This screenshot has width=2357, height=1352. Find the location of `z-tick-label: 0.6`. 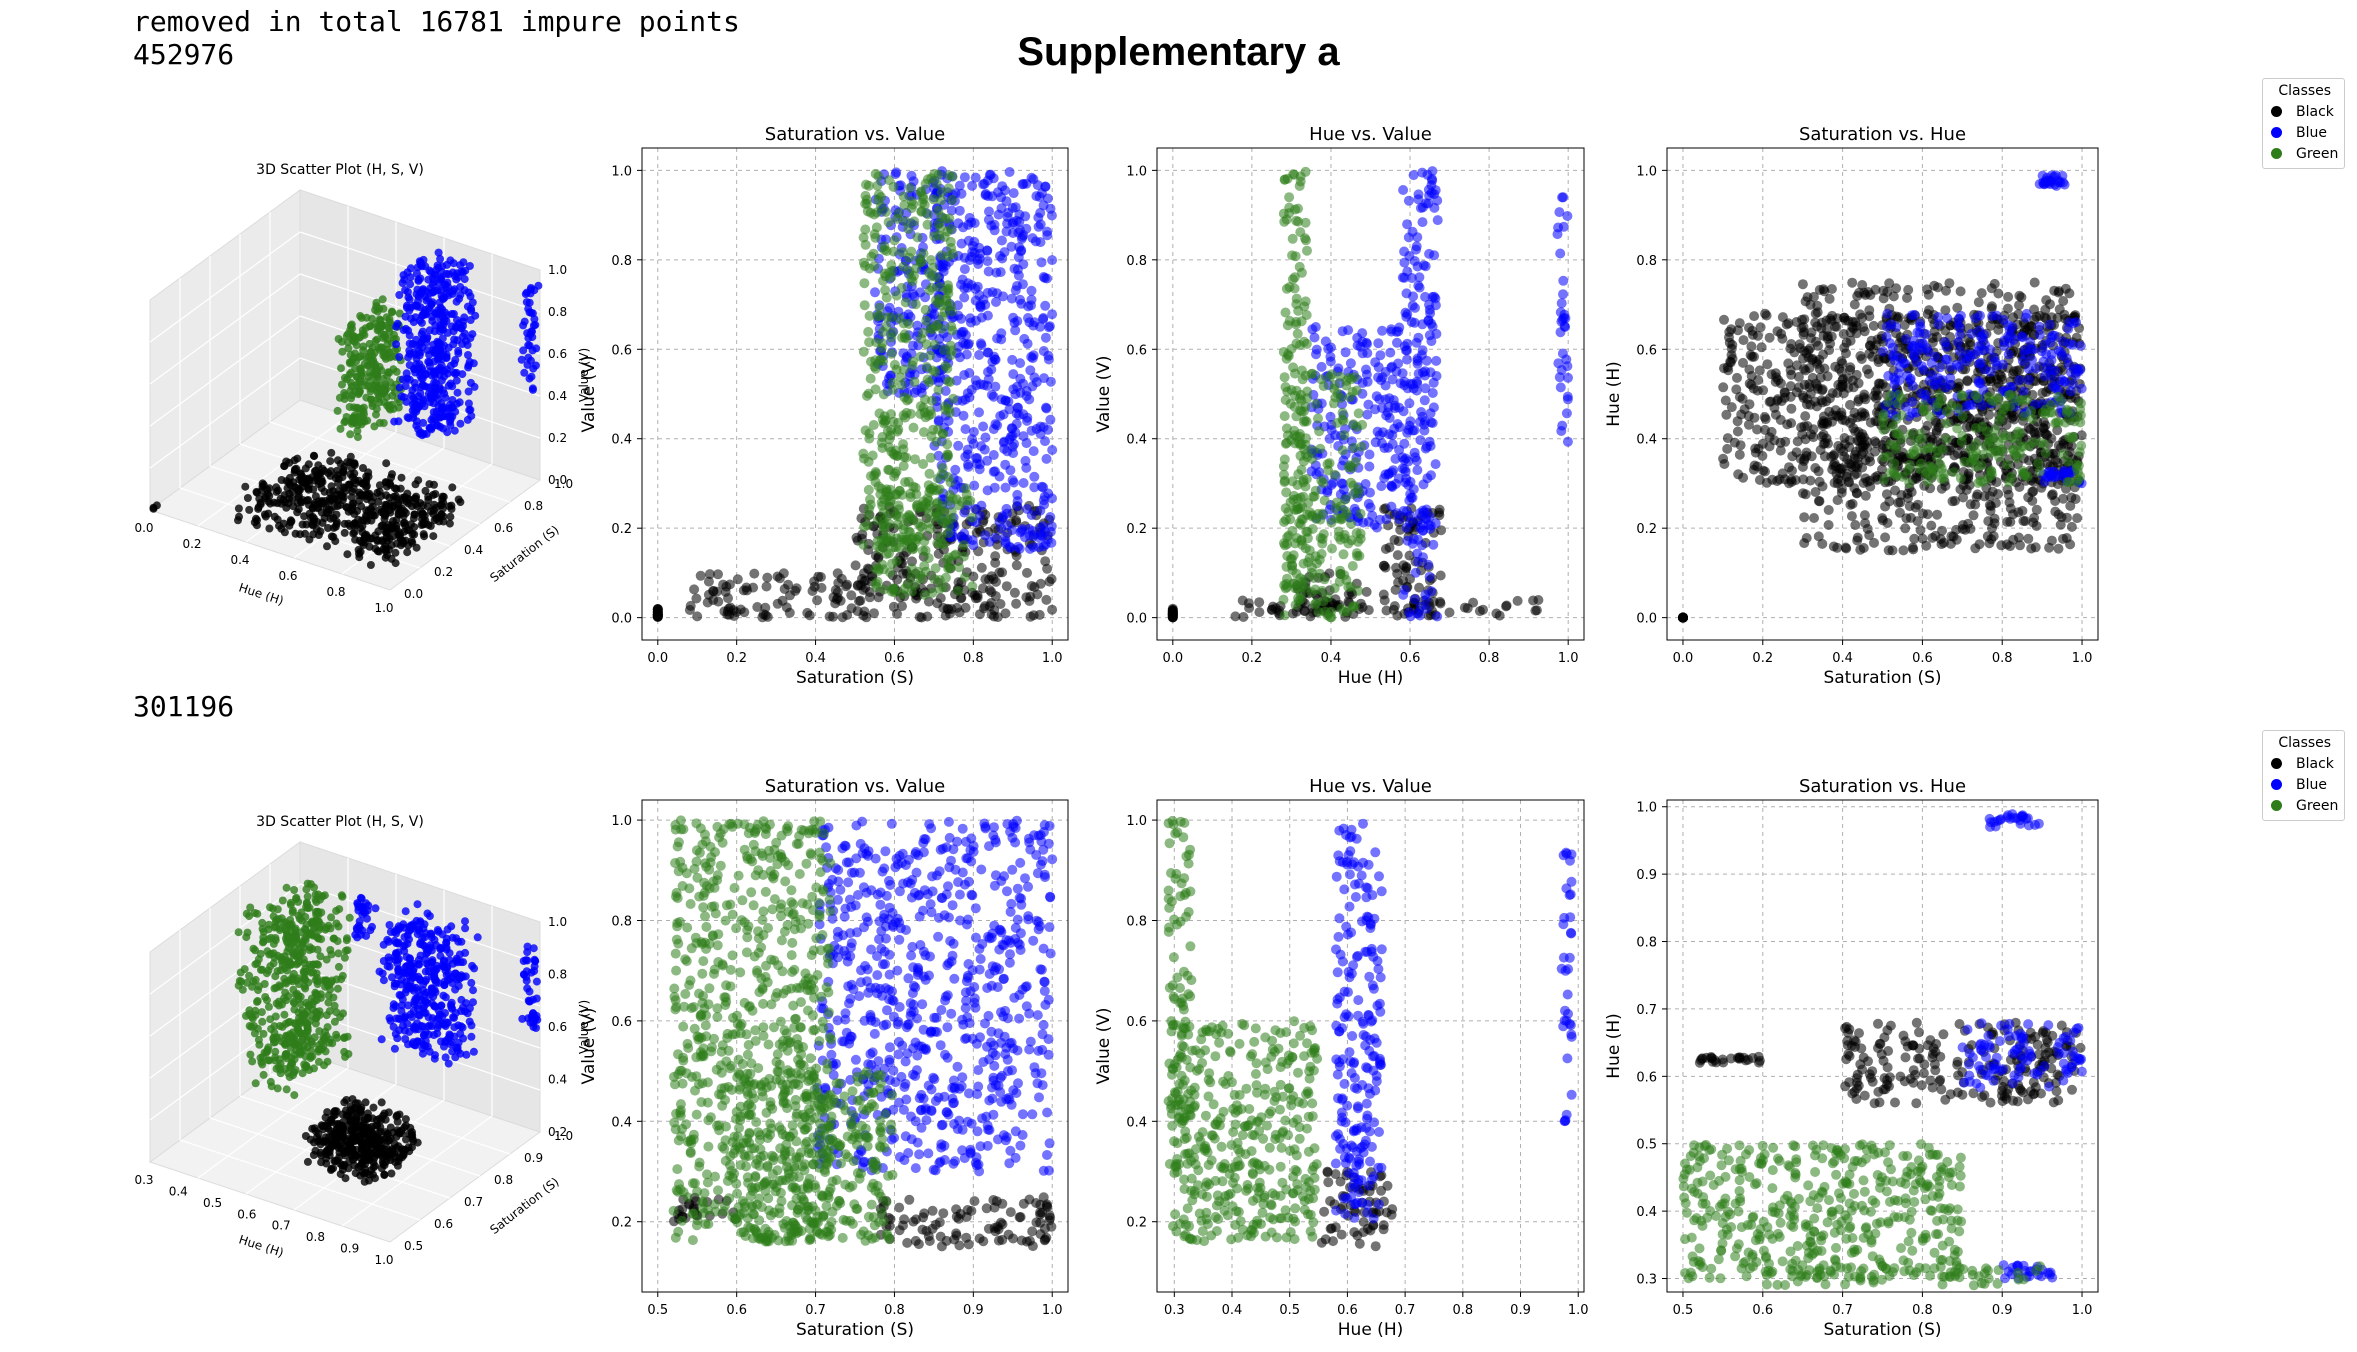

z-tick-label: 0.6 is located at coordinates (557, 354).